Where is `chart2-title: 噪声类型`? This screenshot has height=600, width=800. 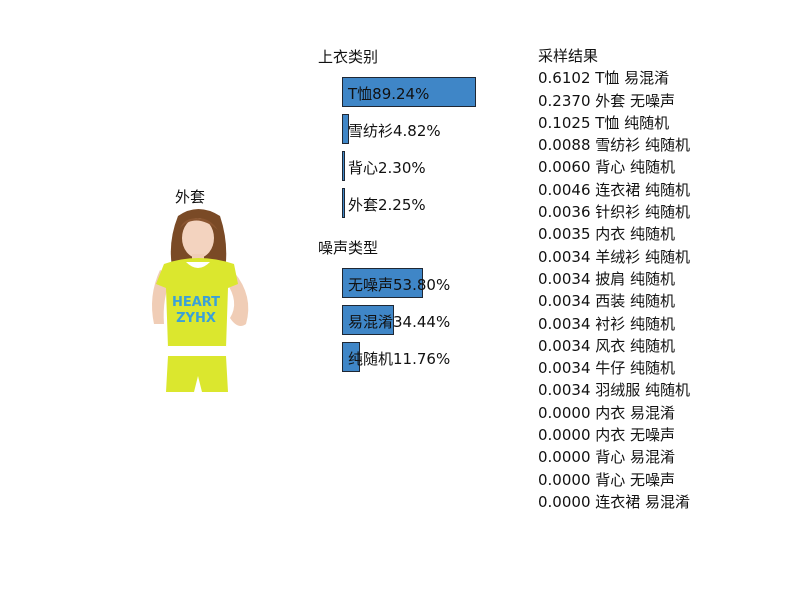
chart2-title: 噪声类型 is located at coordinates (348, 248).